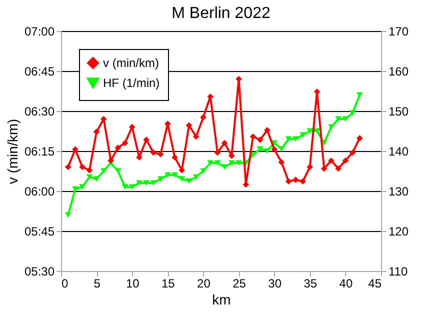 The height and width of the screenshot is (329, 428). What do you see at coordinates (221, 13) in the screenshot?
I see `chart-title: M Berlin 2022` at bounding box center [221, 13].